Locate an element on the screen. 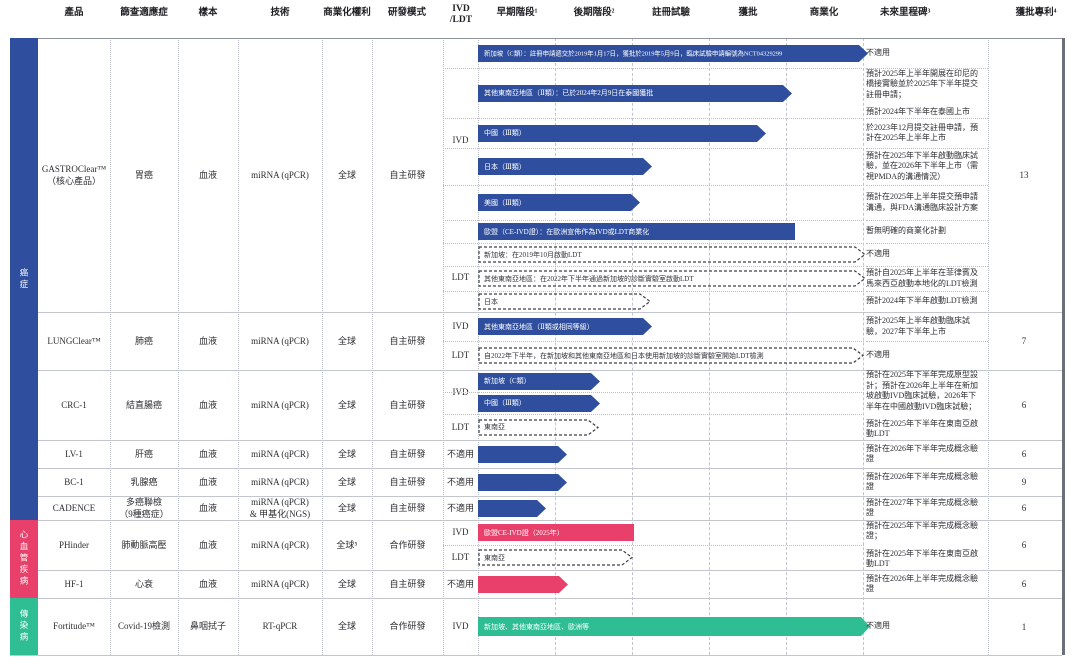 Image resolution: width=1080 pixels, height=669 pixels. milestone-cell: 暫無明確的商業化計劃 is located at coordinates (925, 231).